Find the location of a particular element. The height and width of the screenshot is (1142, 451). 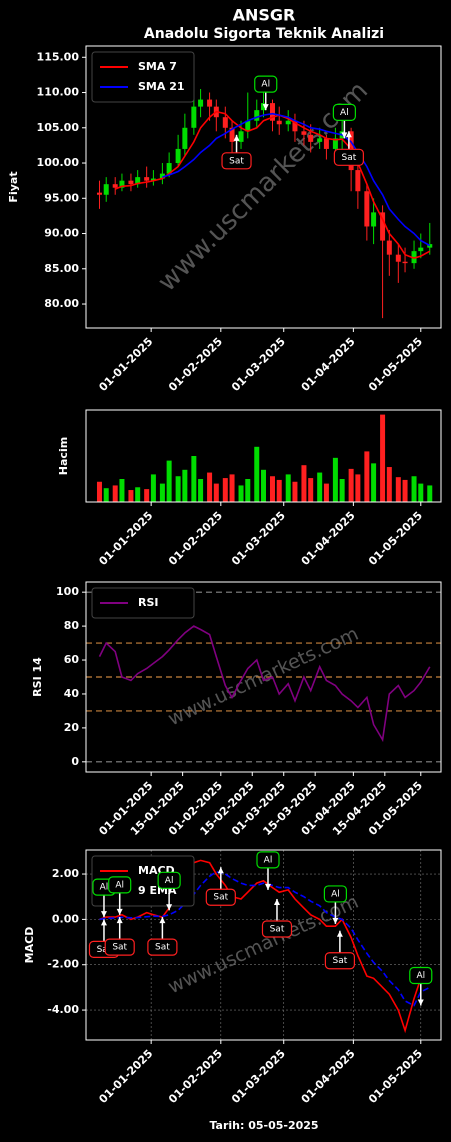

y-axis-label: Fiyat is located at coordinates (13, 186).